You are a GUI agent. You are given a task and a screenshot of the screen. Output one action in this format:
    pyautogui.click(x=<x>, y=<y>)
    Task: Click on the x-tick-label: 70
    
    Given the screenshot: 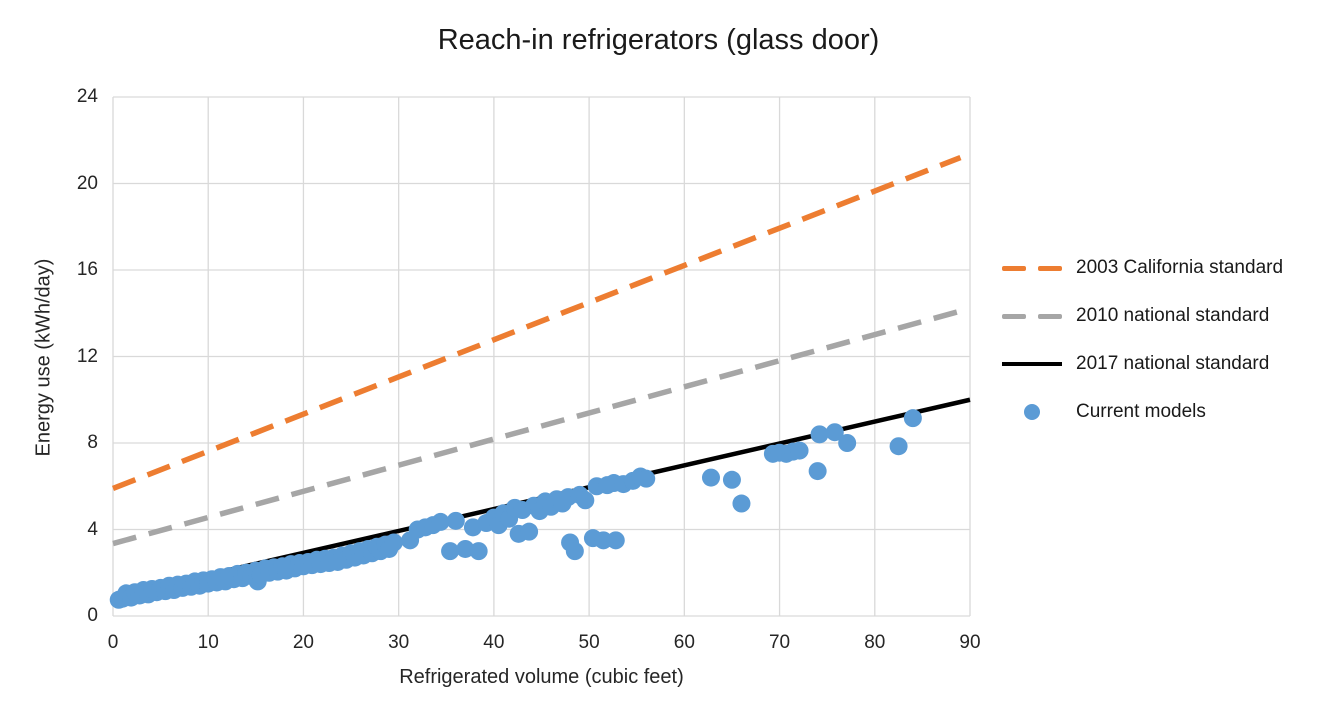 What is the action you would take?
    pyautogui.click(x=779, y=642)
    